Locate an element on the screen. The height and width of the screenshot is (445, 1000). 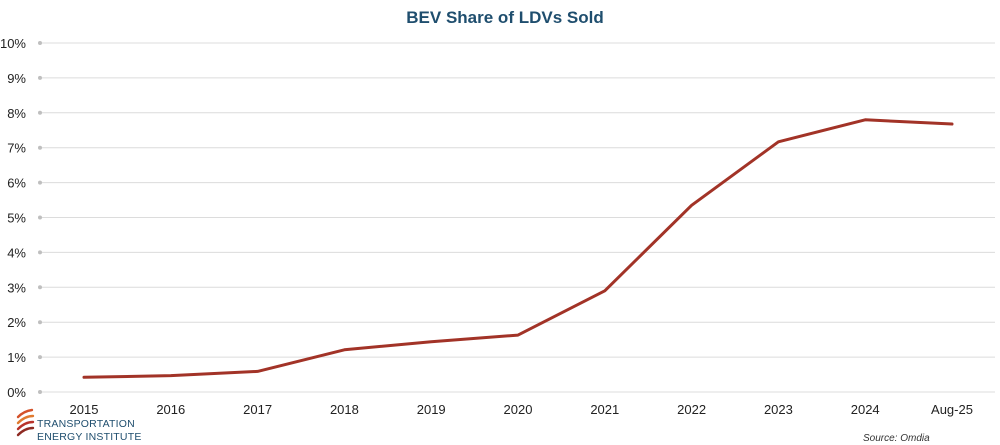
y-tick-label: 8% is located at coordinates (16, 113).